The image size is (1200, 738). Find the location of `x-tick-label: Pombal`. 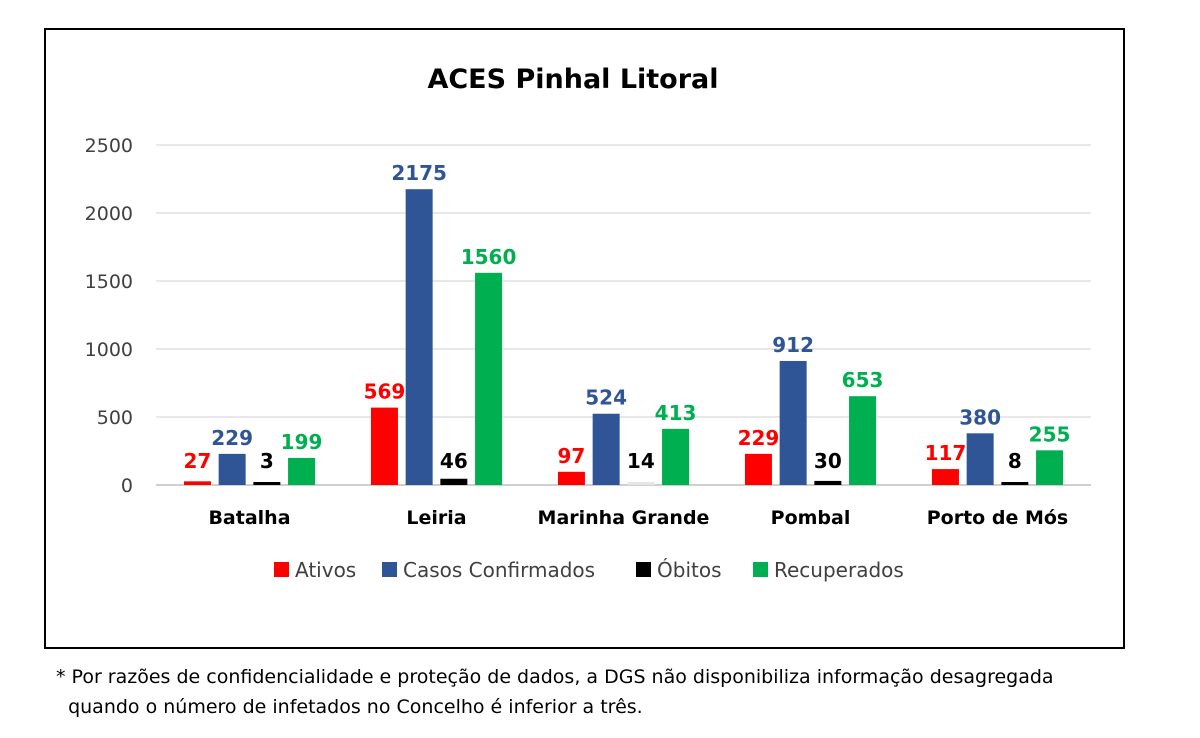

x-tick-label: Pombal is located at coordinates (811, 518).